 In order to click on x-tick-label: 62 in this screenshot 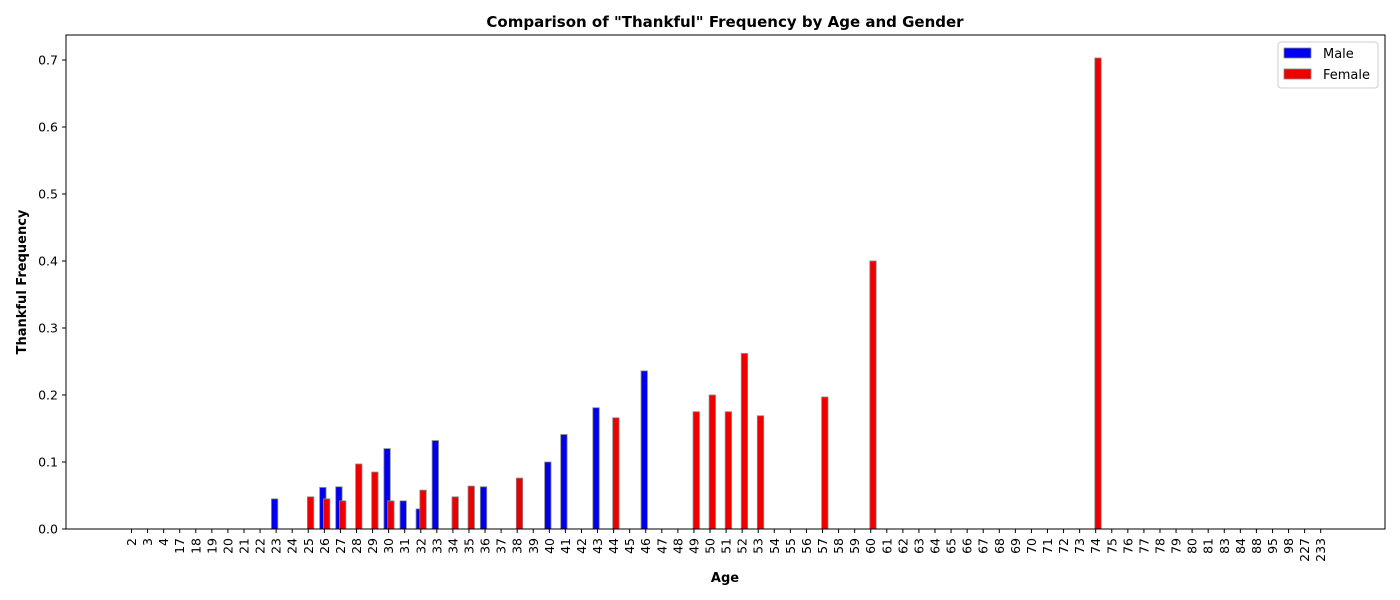, I will do `click(902, 546)`.